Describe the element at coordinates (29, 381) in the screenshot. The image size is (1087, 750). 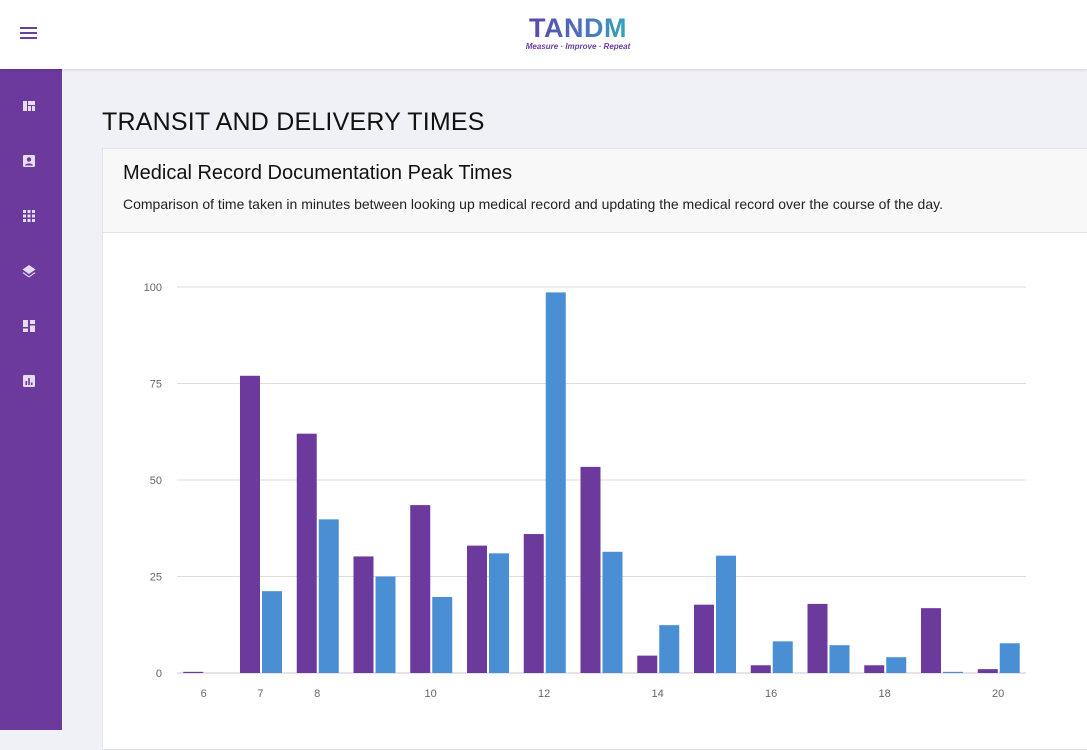
I see `bar-chart-icon` at that location.